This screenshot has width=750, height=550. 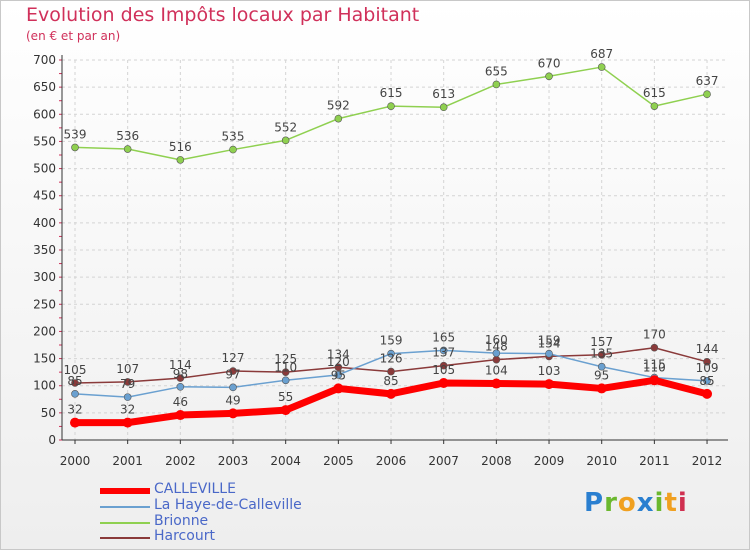 What do you see at coordinates (233, 461) in the screenshot?
I see `x-tick-label: 2003` at bounding box center [233, 461].